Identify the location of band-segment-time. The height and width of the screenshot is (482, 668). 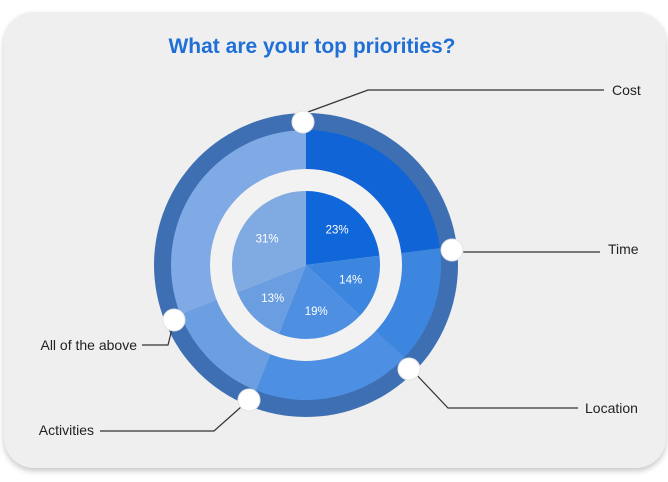
(408, 303).